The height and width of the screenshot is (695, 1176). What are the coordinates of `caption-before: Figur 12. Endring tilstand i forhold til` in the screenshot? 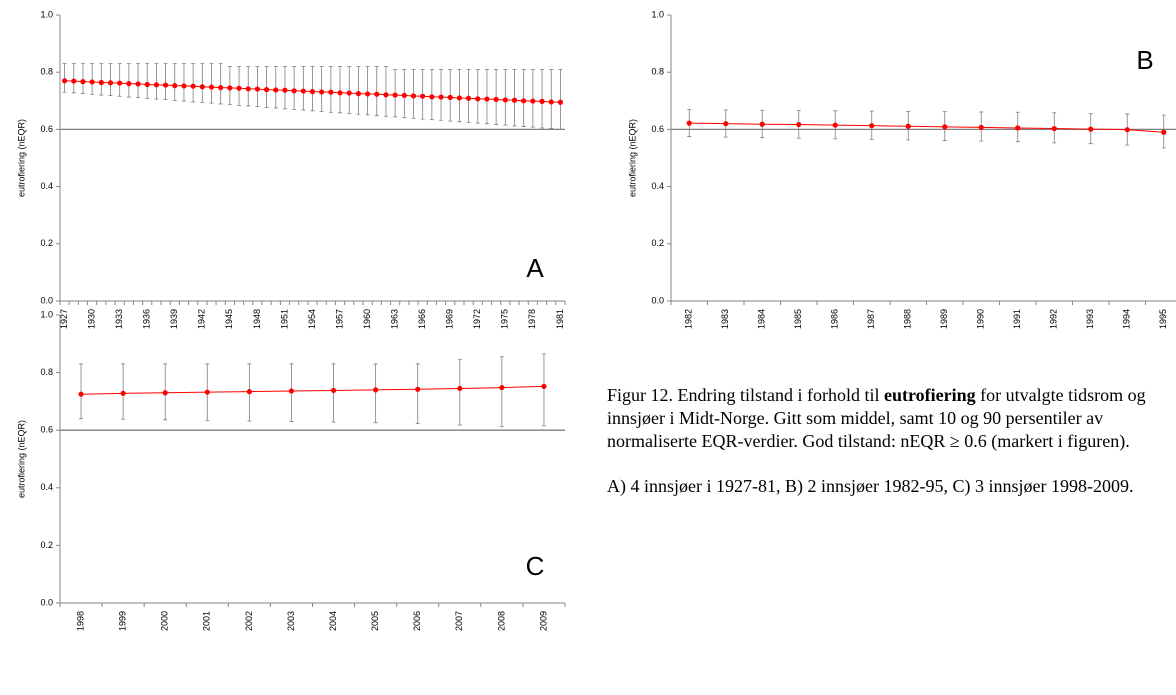 It's located at (745, 395).